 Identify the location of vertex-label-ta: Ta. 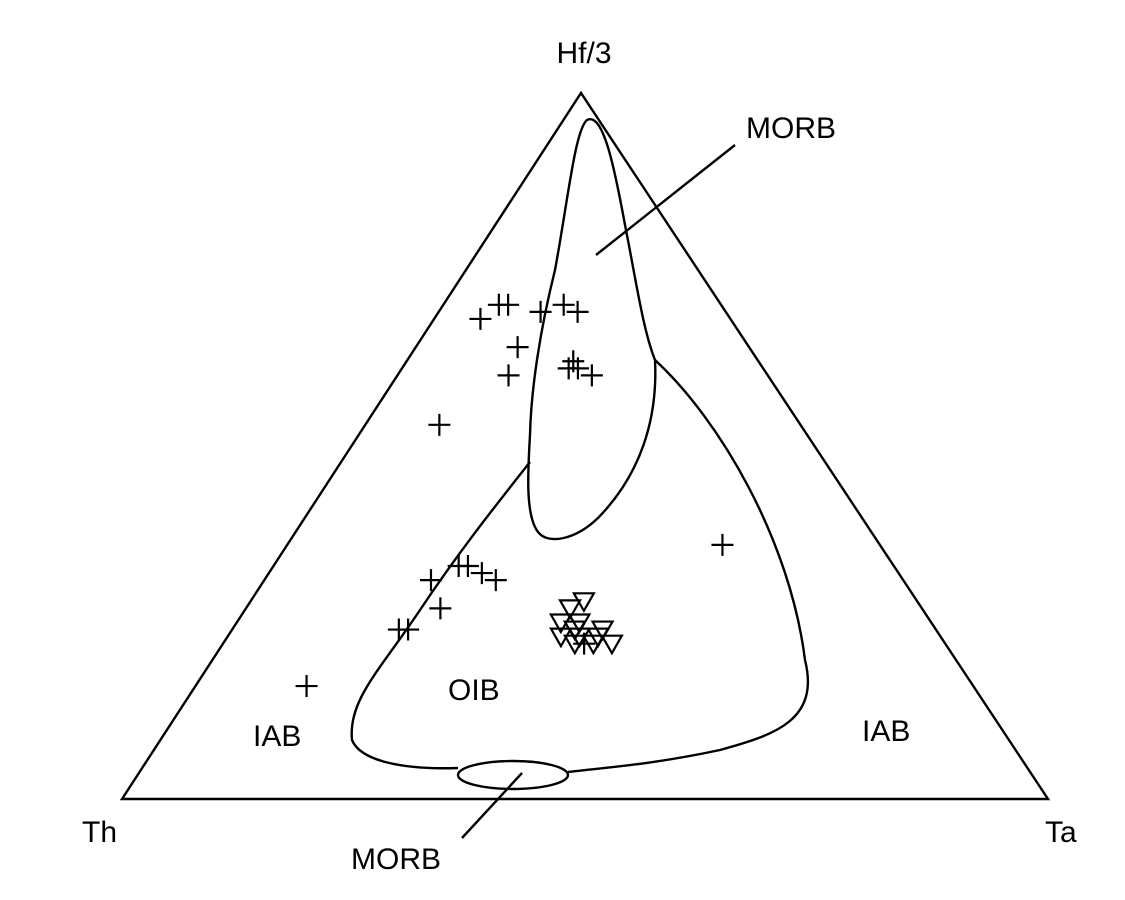
(1061, 832).